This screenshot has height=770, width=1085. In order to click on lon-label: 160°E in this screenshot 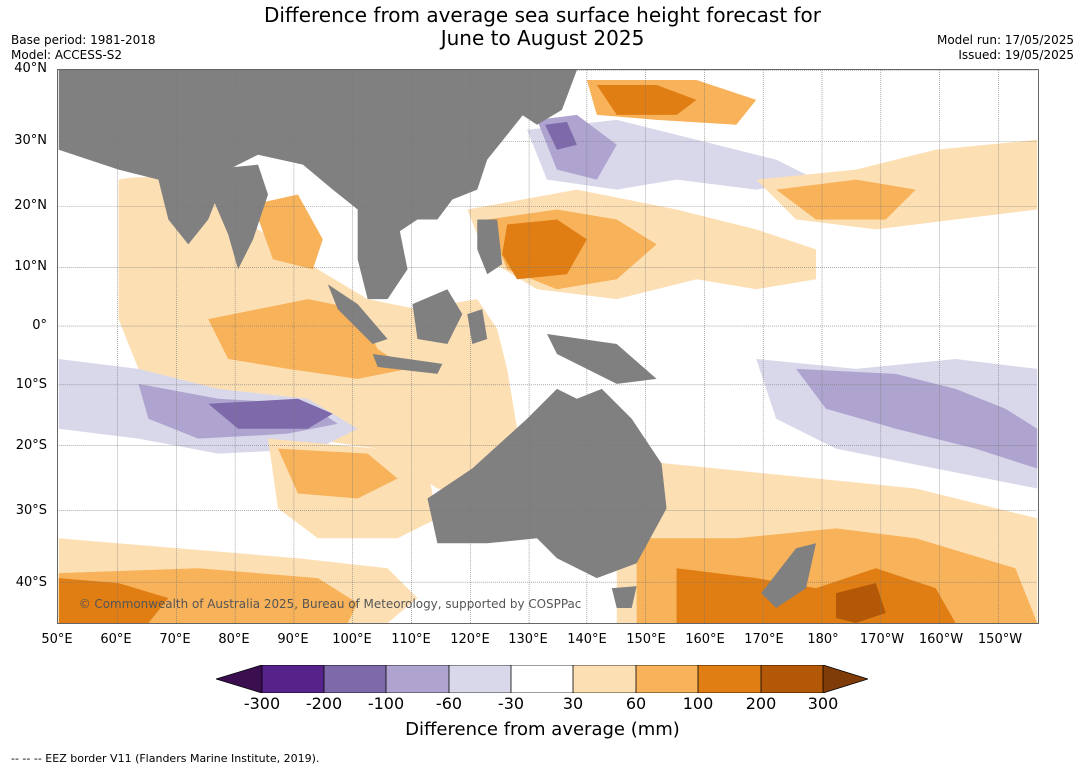, I will do `click(705, 639)`.